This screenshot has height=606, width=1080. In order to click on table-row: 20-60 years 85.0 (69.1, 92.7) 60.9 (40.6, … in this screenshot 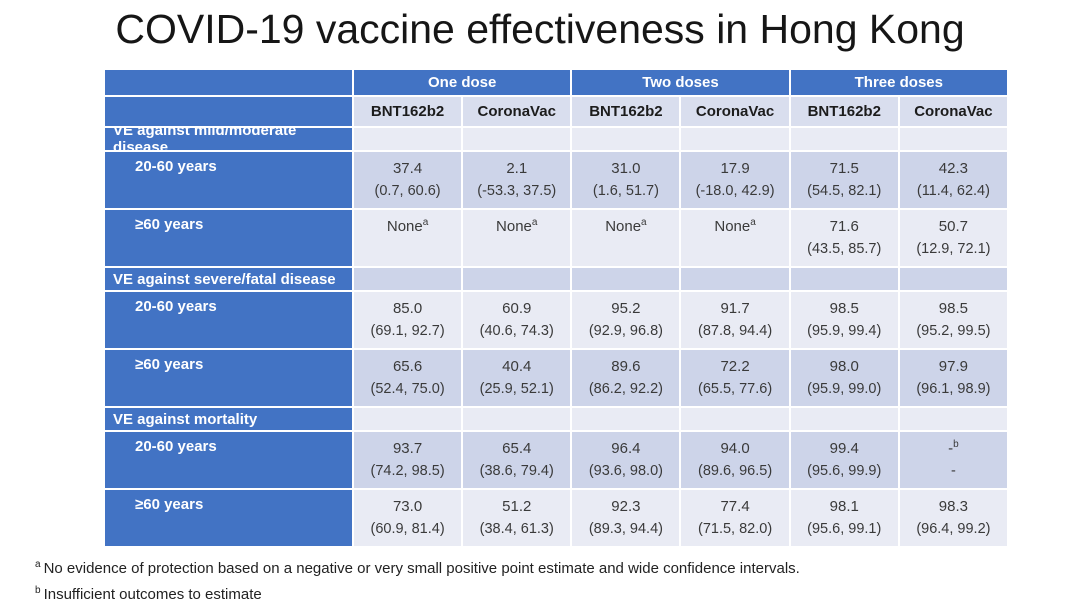, I will do `click(556, 320)`.